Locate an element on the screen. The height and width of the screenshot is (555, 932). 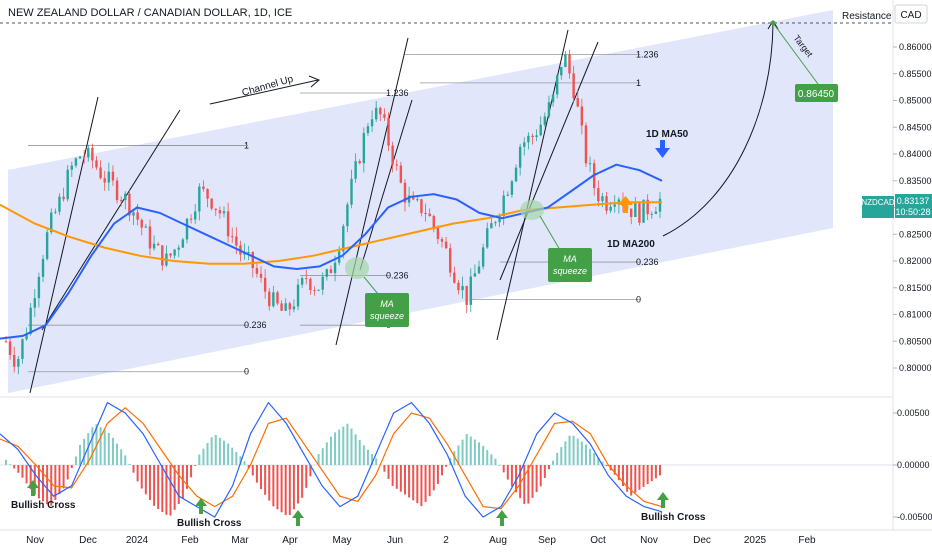
currency-label: CAD is located at coordinates (910, 15).